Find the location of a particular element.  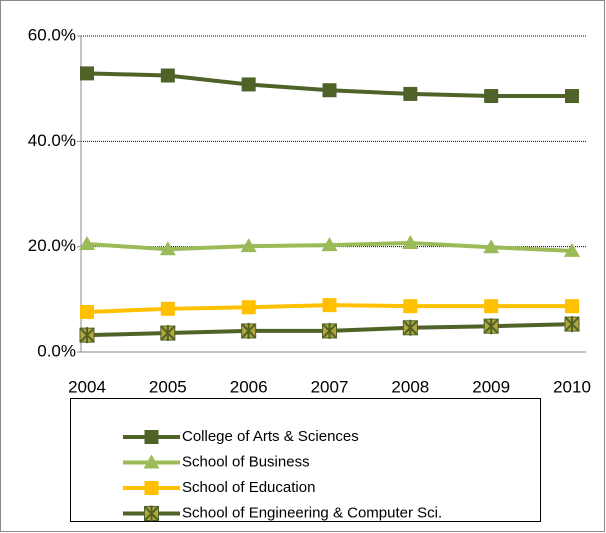

legend-label: College of Arts & Sciences is located at coordinates (270, 436).